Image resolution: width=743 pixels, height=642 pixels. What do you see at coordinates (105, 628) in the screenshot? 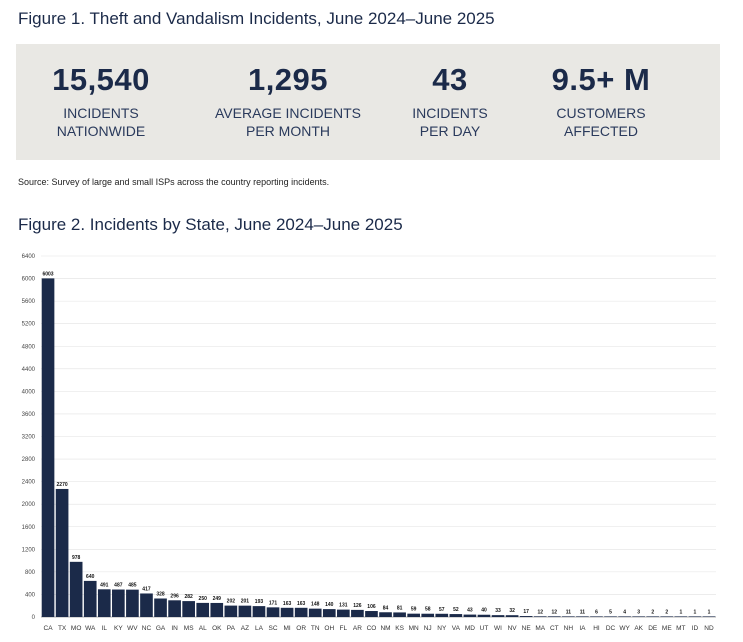
I see `x-tick-label: IL` at bounding box center [105, 628].